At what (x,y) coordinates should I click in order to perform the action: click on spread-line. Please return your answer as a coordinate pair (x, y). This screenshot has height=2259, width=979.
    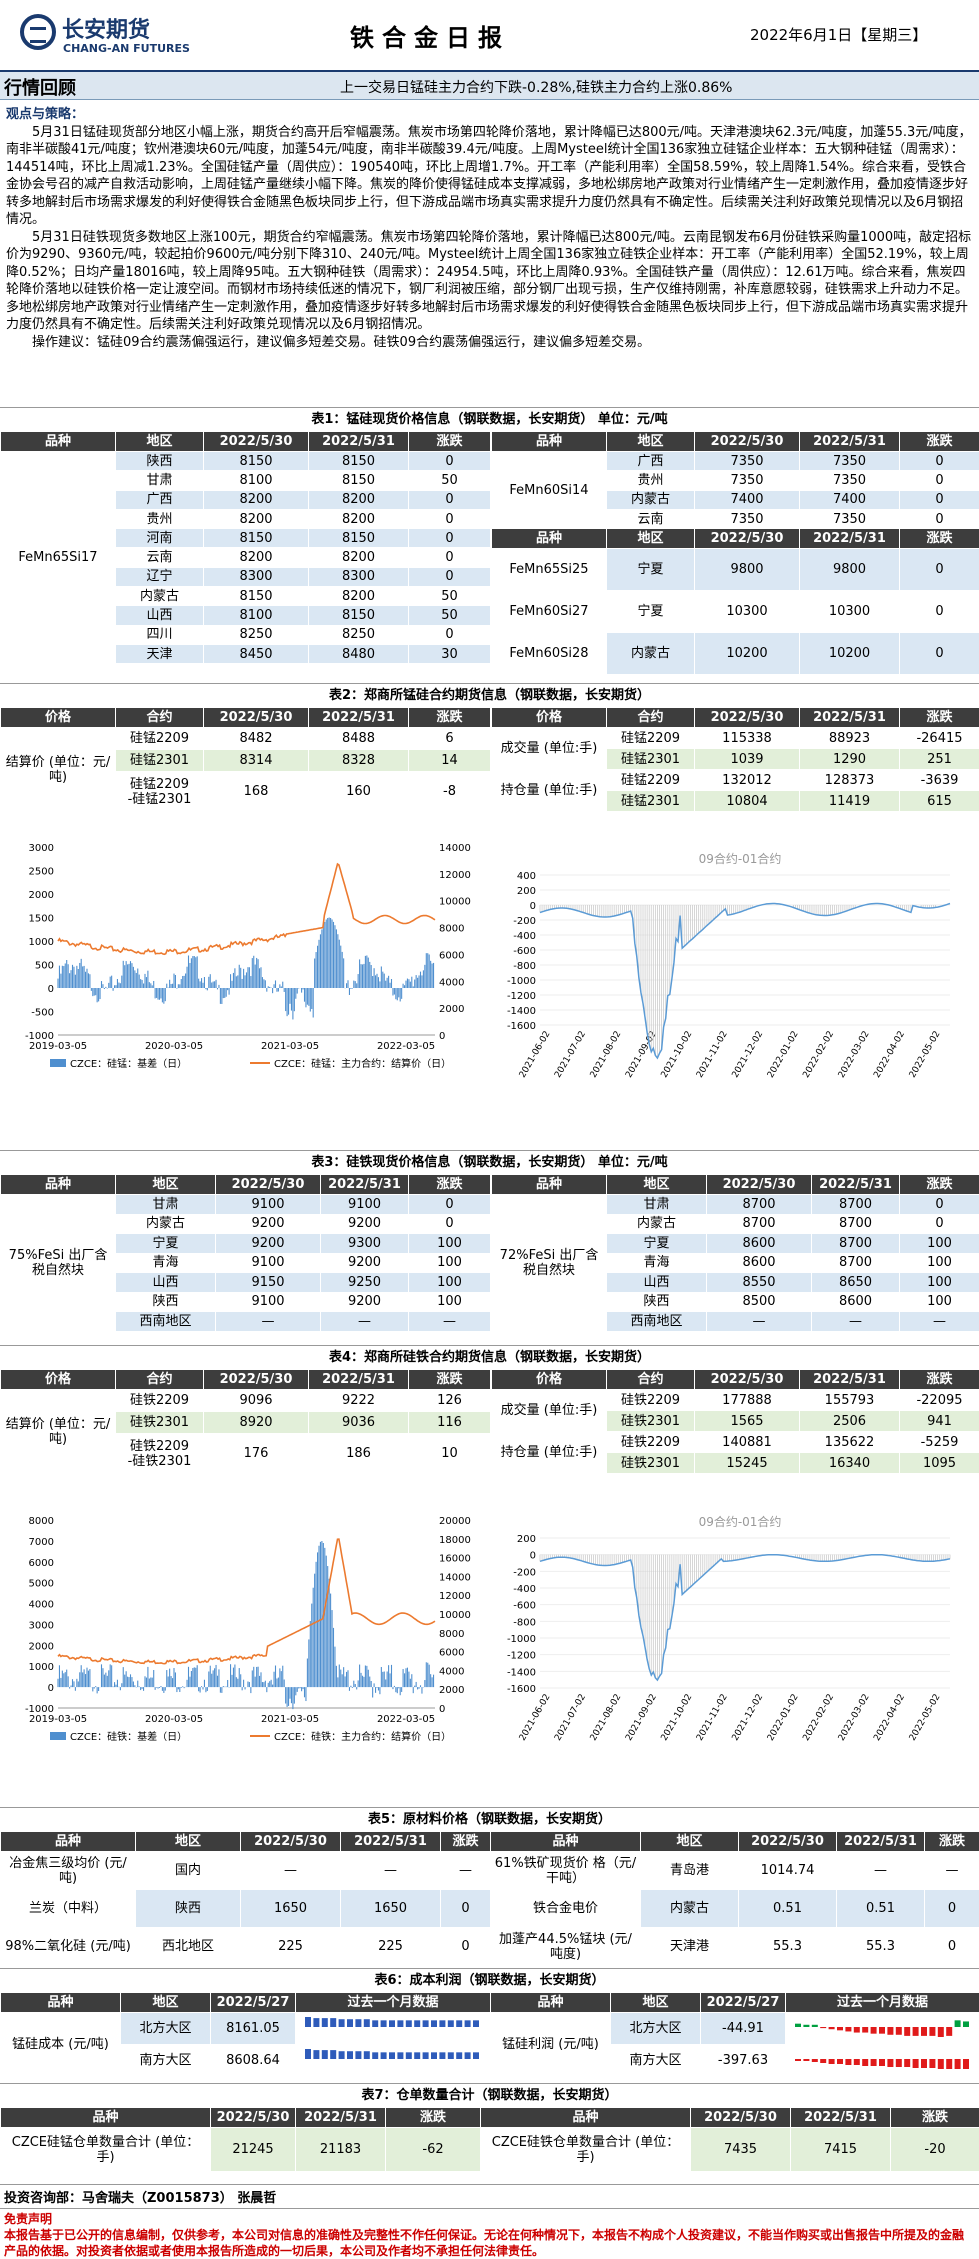
    Looking at the image, I should click on (745, 1617).